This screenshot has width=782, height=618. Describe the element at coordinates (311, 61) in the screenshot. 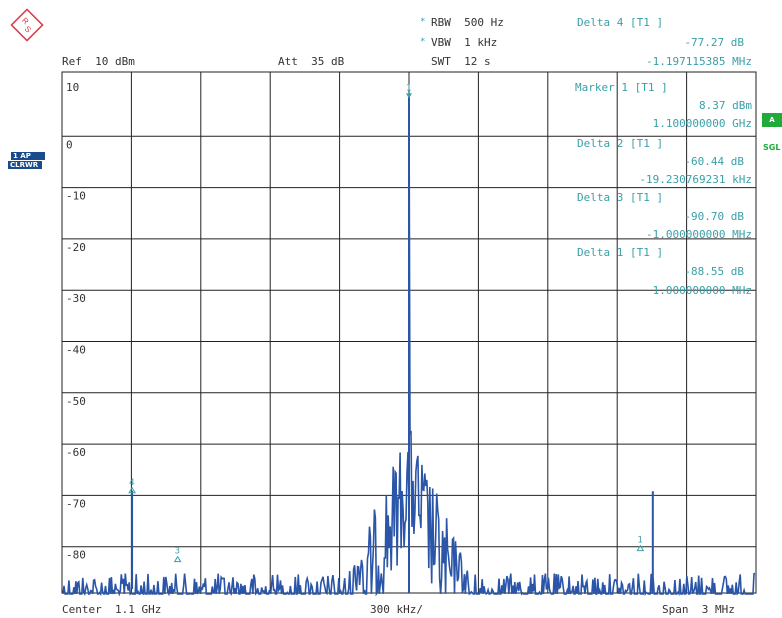

I see `attenuation-label: Att 35 dB` at that location.